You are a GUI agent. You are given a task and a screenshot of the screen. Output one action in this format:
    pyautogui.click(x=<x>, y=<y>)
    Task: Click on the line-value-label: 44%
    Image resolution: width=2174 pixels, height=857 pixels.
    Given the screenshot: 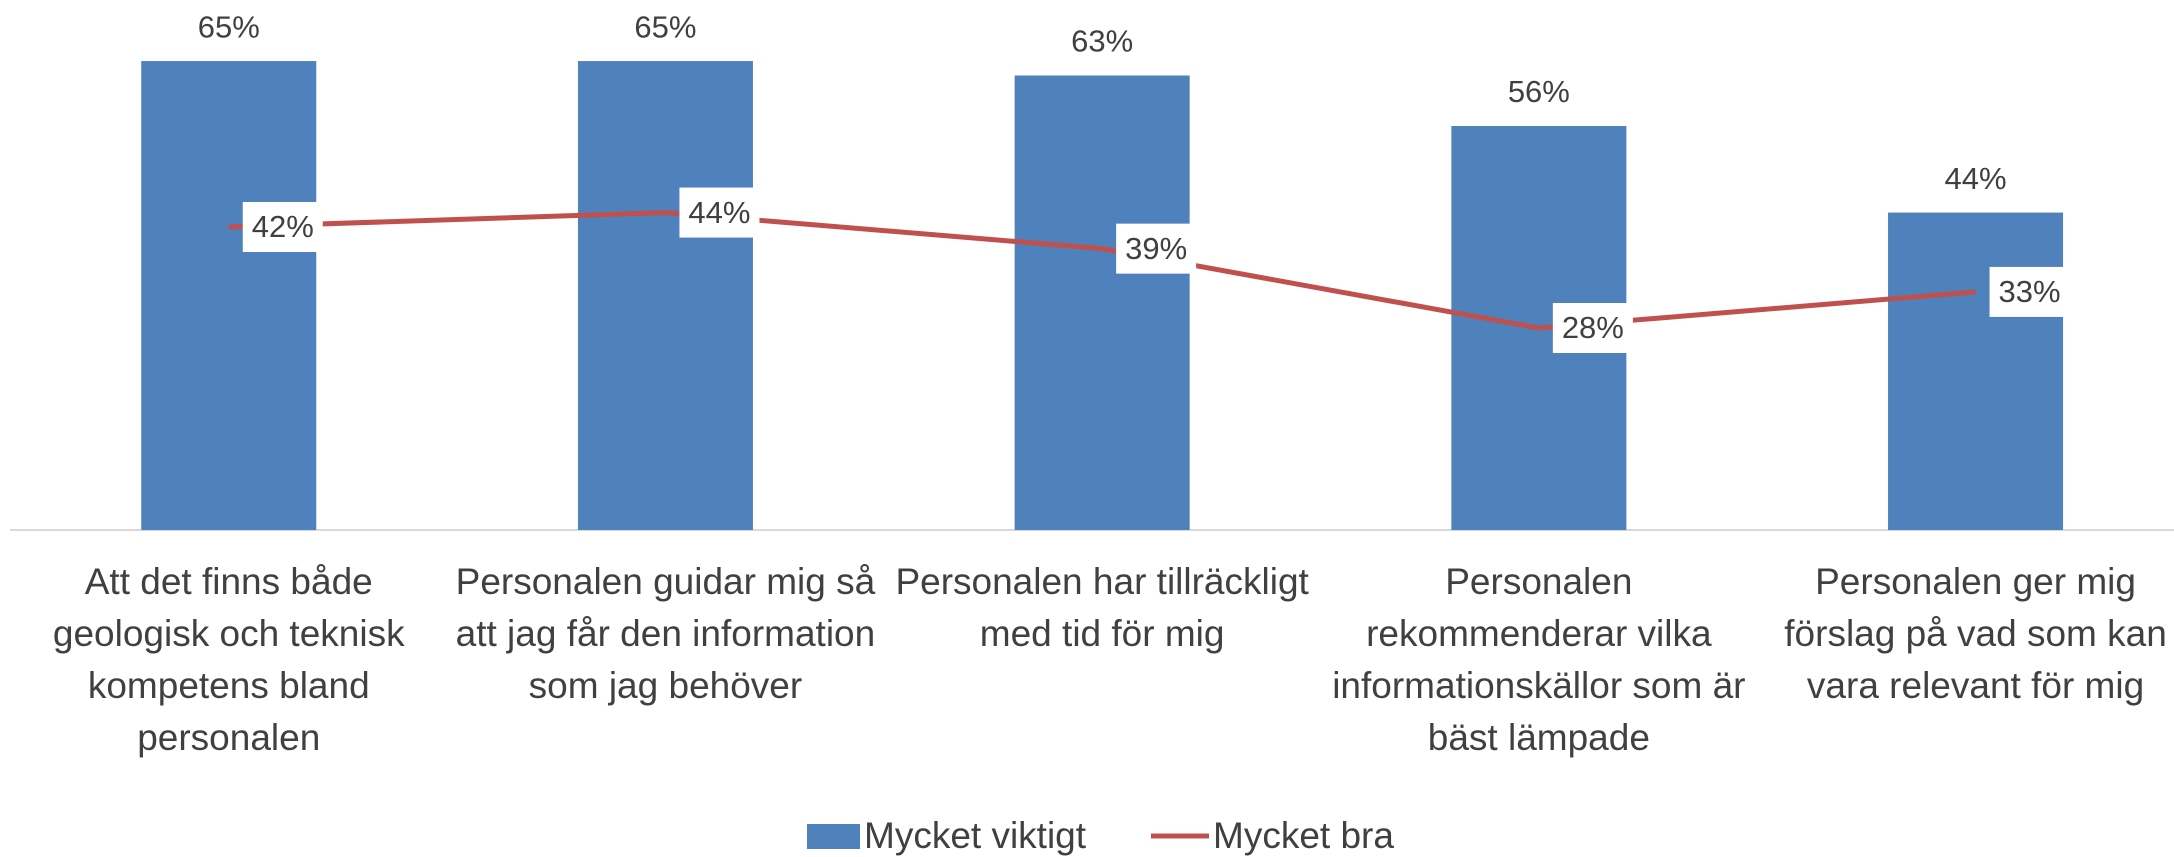 What is the action you would take?
    pyautogui.click(x=719, y=212)
    